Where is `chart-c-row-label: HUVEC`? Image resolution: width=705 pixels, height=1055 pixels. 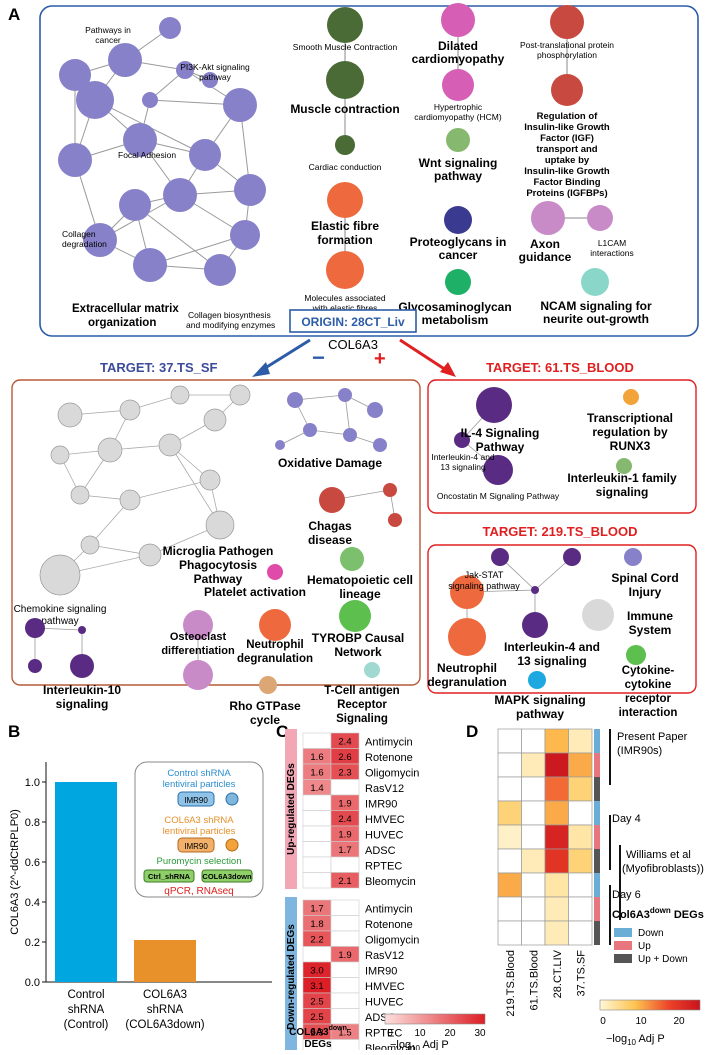
chart-c-row-label: HUVEC is located at coordinates (384, 836).